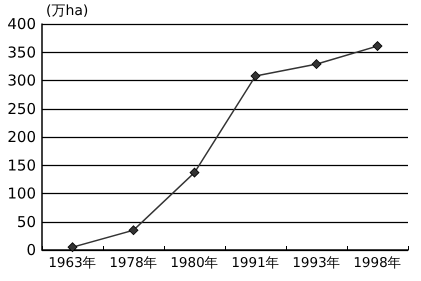 Image resolution: width=421 pixels, height=281 pixels. I want to click on y-tick-label: 350, so click(21, 52).